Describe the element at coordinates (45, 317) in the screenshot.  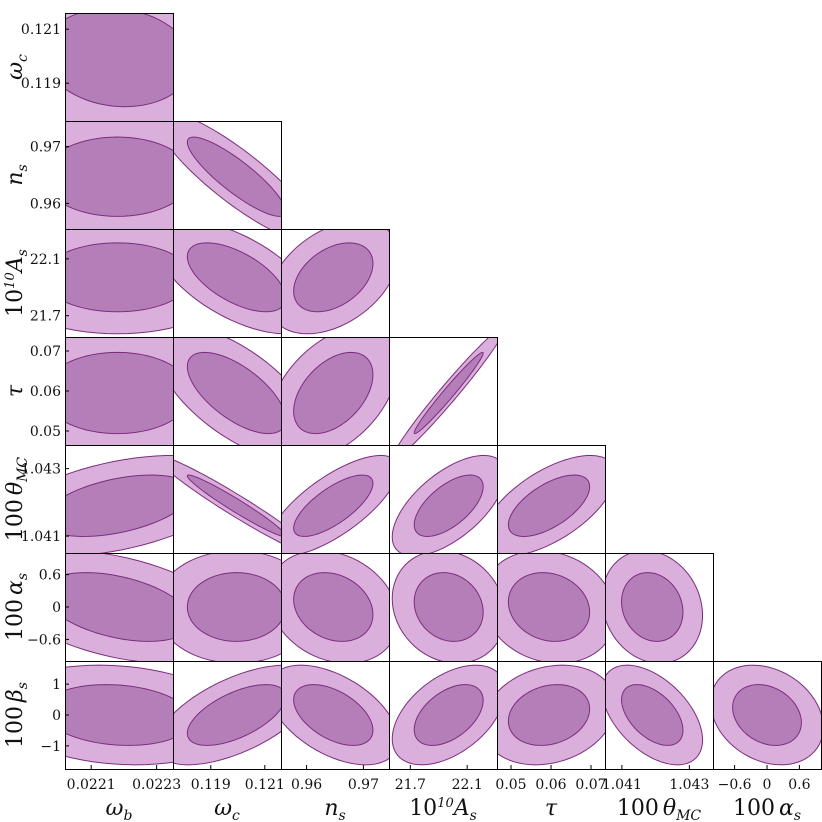
I see `y-tick-label: 21.7` at that location.